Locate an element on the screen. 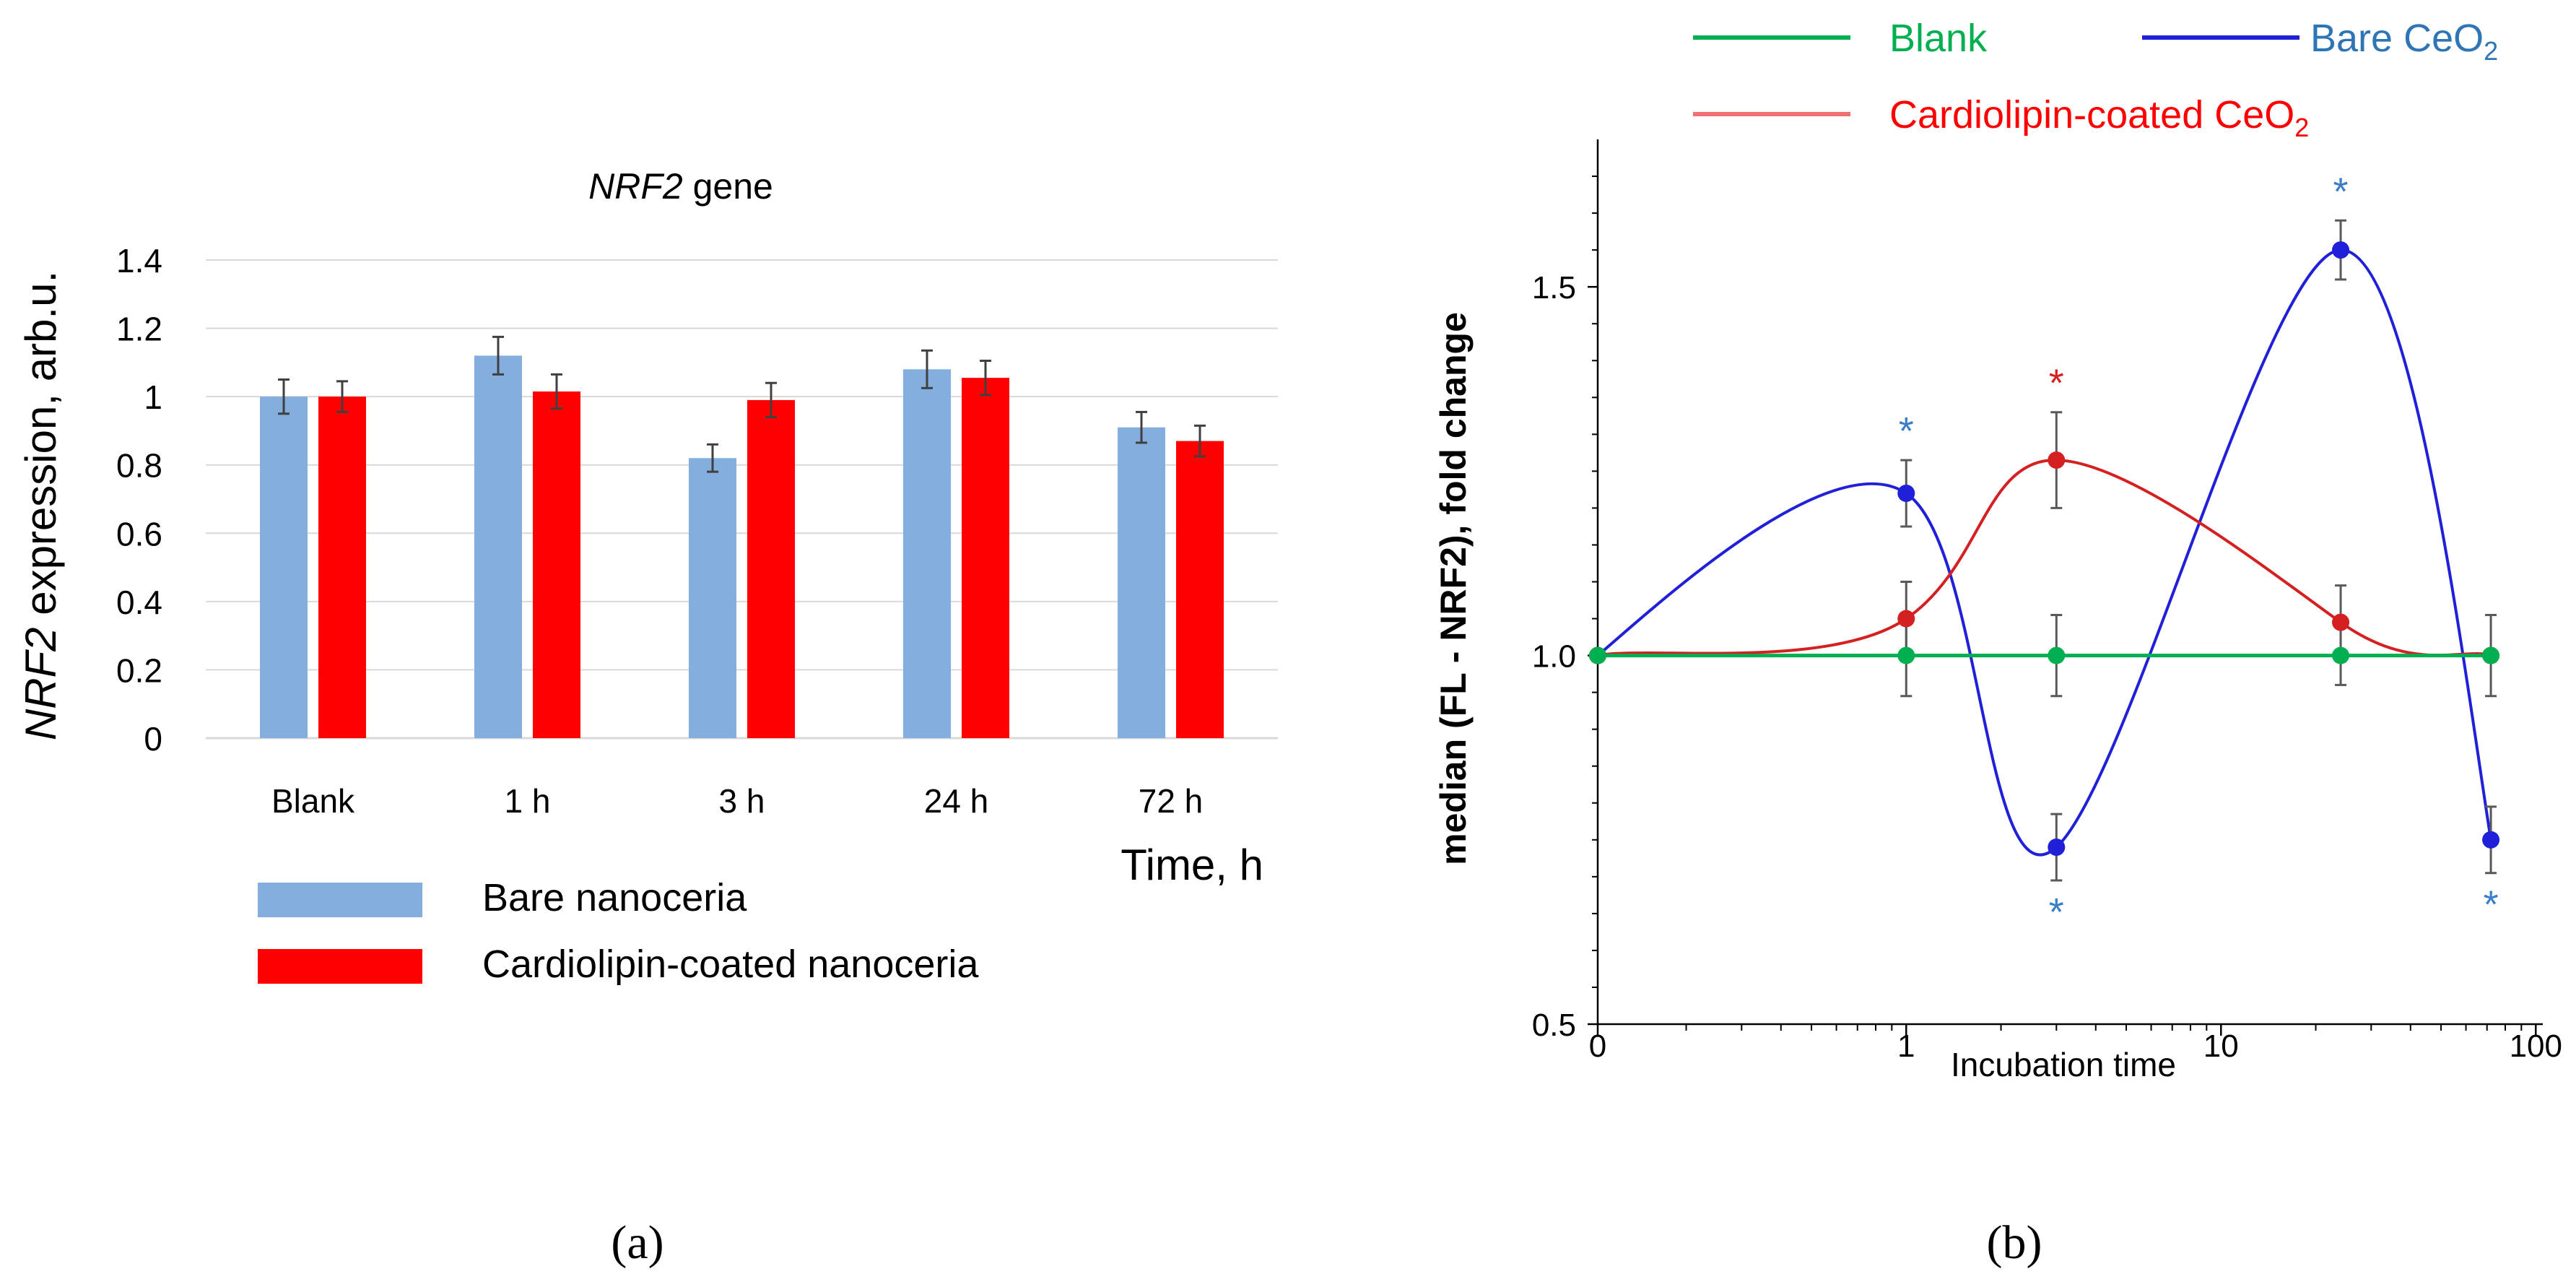  panel-a-y-tick-label: 1 is located at coordinates (153, 397).